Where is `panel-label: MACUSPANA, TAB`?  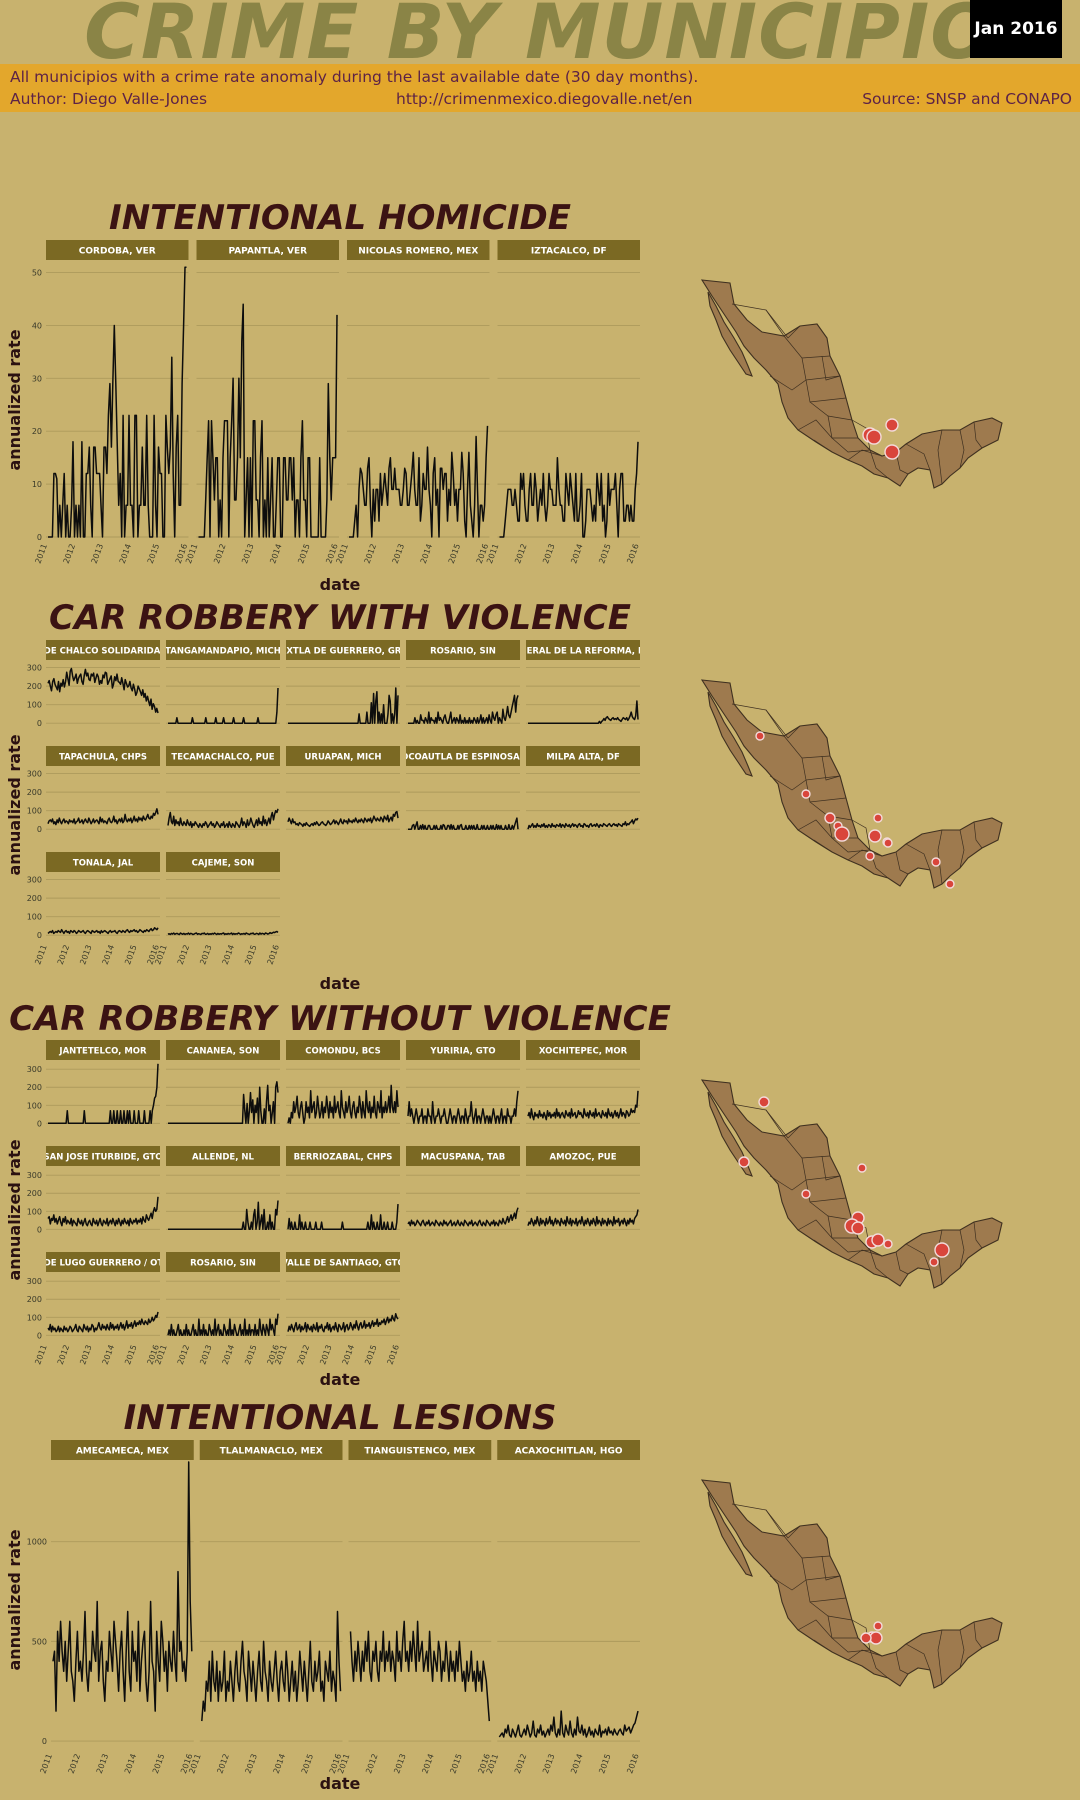
panel-label: MACUSPANA, TAB is located at coordinates (463, 1158).